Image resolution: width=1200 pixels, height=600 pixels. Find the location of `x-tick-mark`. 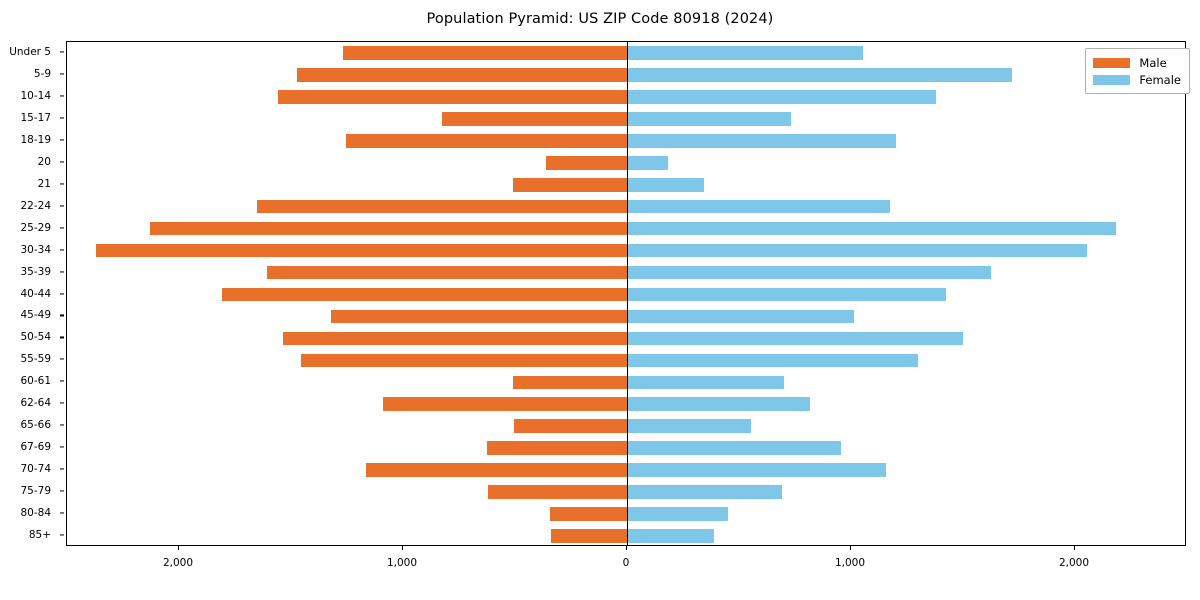

x-tick-mark is located at coordinates (627, 548).